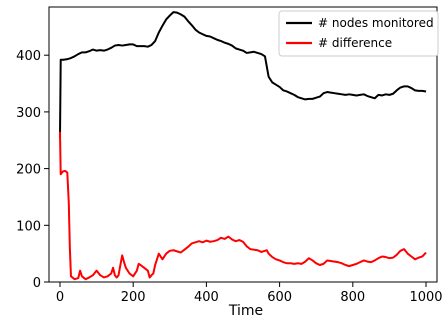  Describe the element at coordinates (28, 170) in the screenshot. I see `y-tick-label: 200` at that location.